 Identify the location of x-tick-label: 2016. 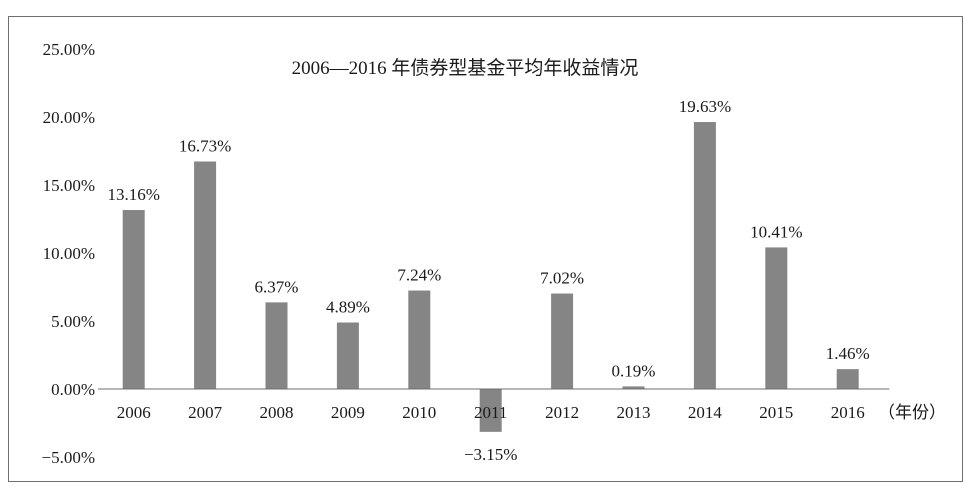
(848, 412).